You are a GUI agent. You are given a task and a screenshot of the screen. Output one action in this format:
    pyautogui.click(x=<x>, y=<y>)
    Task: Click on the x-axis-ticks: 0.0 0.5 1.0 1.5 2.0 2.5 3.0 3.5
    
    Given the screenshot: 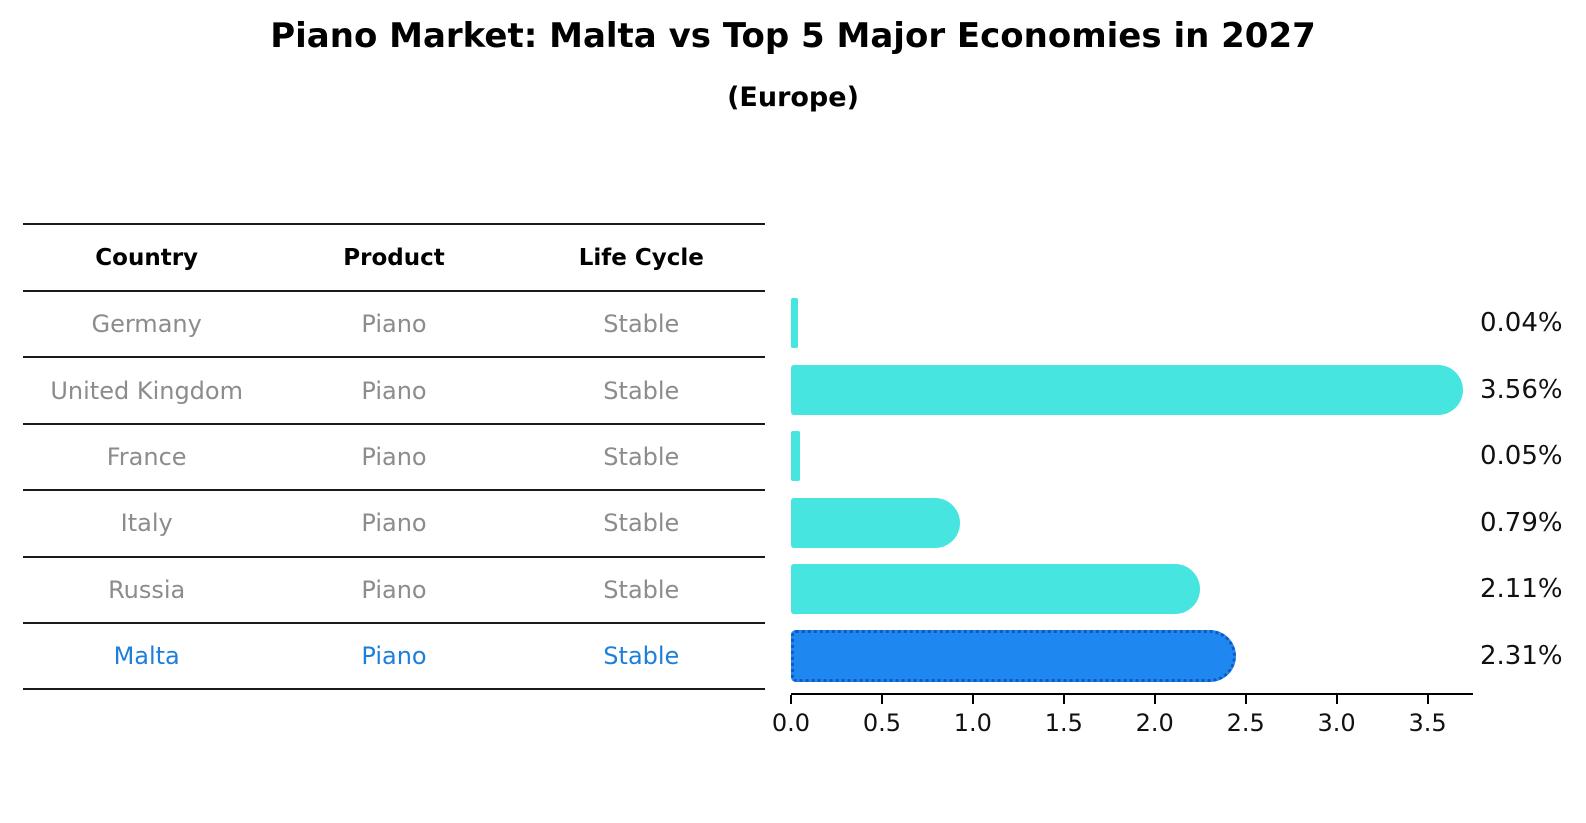 What is the action you would take?
    pyautogui.click(x=1122, y=717)
    